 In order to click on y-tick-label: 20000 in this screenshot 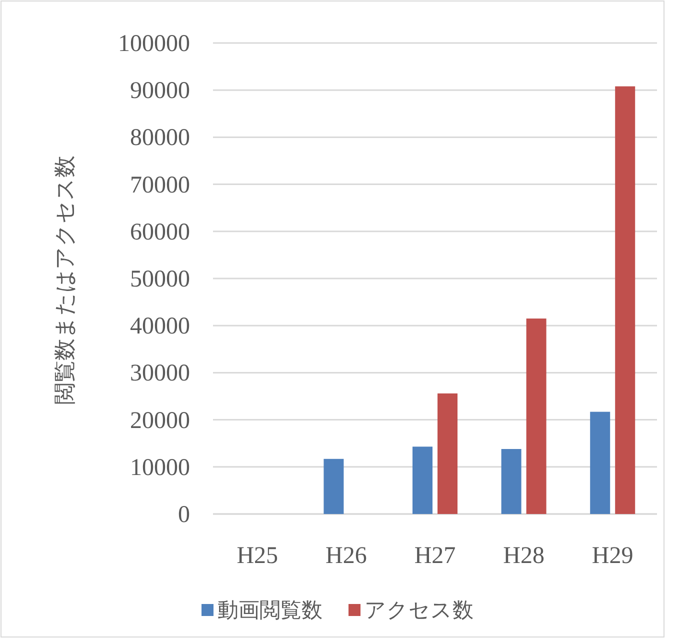, I will do `click(160, 421)`.